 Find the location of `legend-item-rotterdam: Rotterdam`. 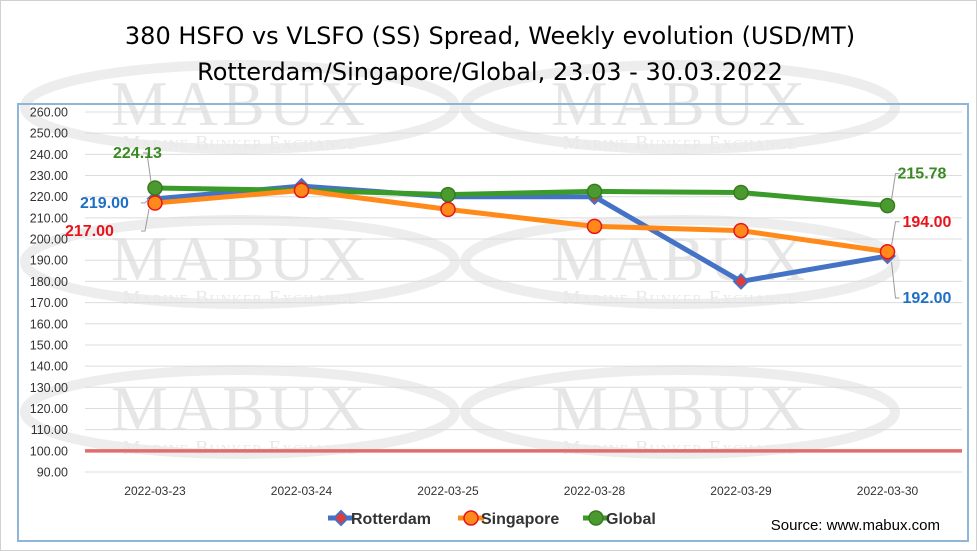

legend-item-rotterdam: Rotterdam is located at coordinates (379, 518).